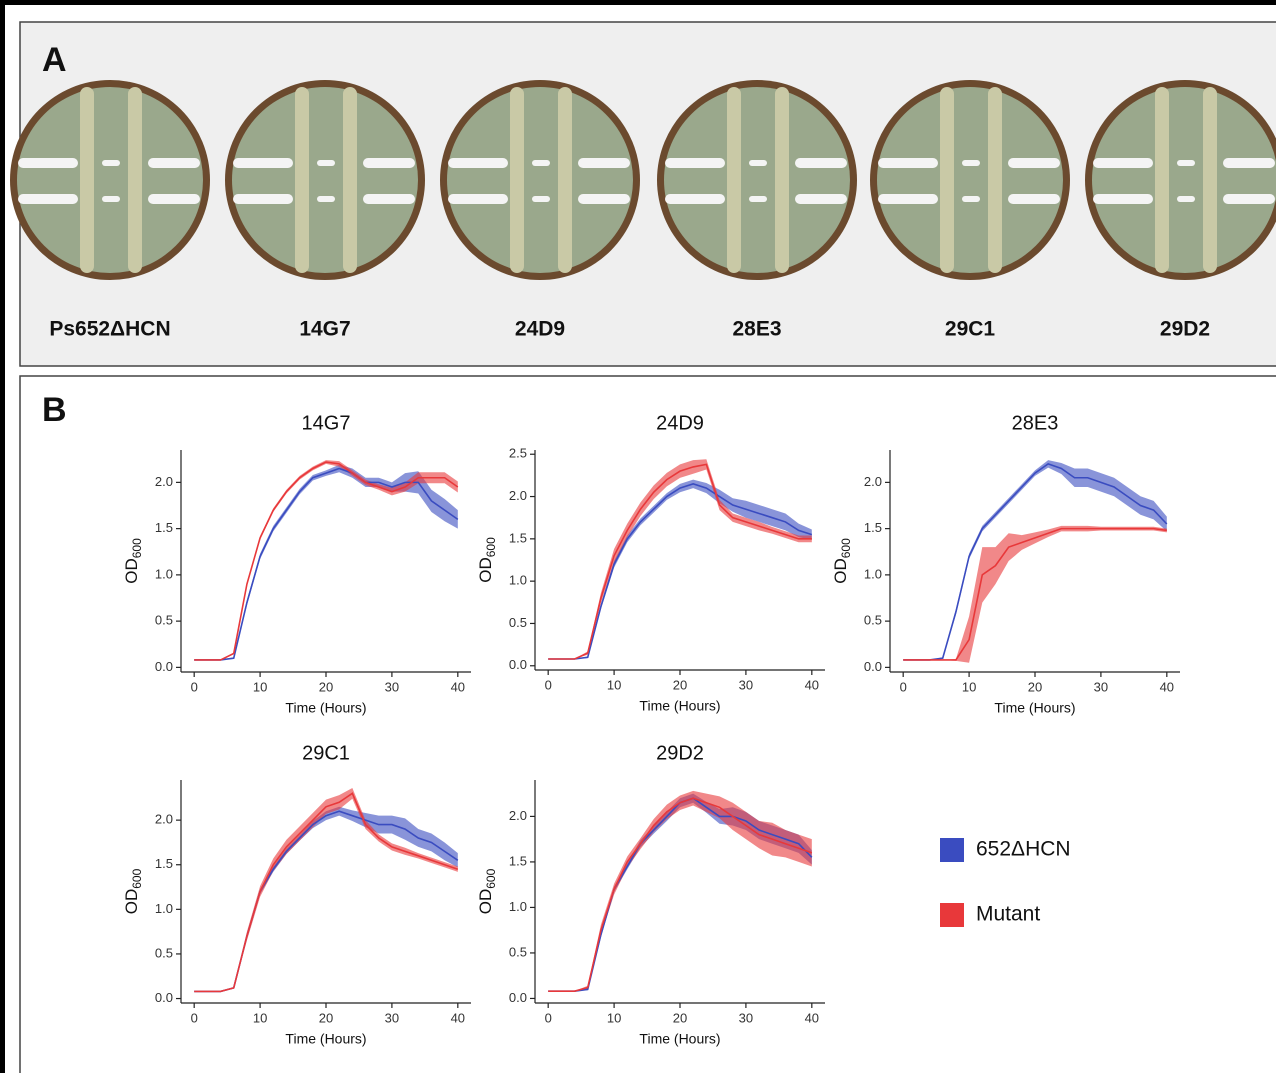 The height and width of the screenshot is (1073, 1276). What do you see at coordinates (54, 60) in the screenshot?
I see `panel-label: A` at bounding box center [54, 60].